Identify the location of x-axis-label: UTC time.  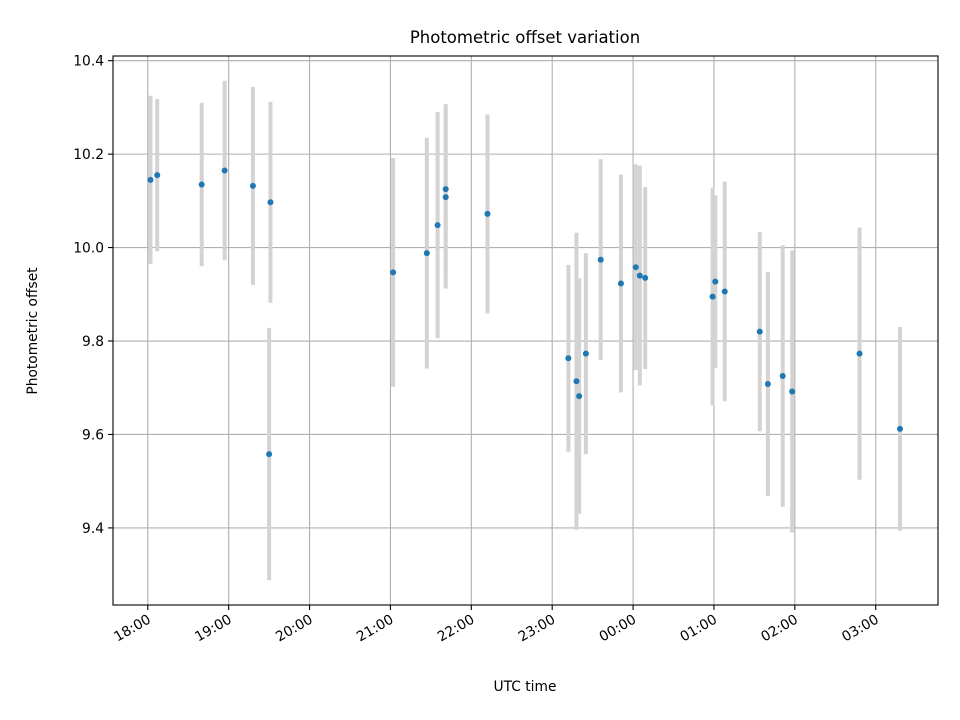
(525, 687).